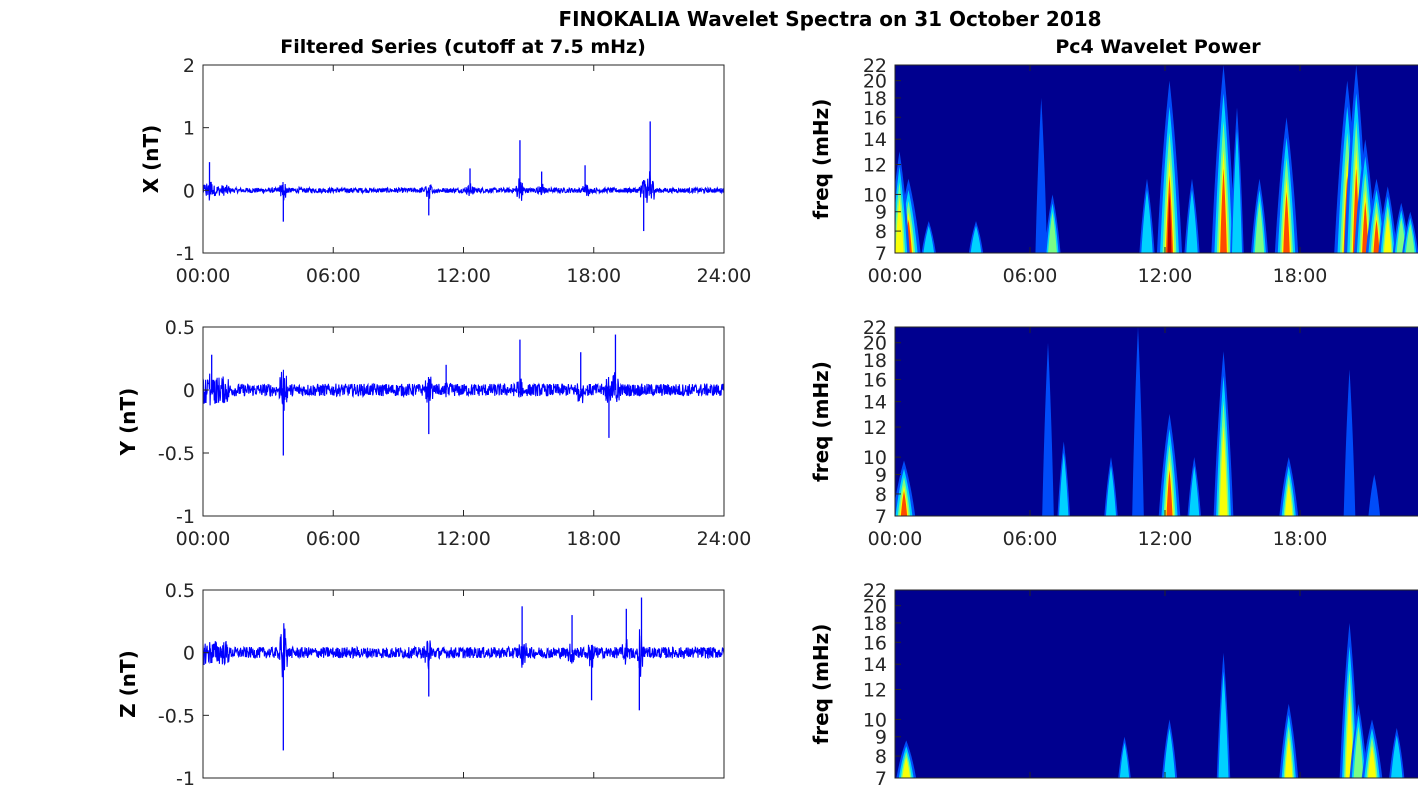 The image size is (1418, 788). I want to click on y-tick-label: 22, so click(875, 66).